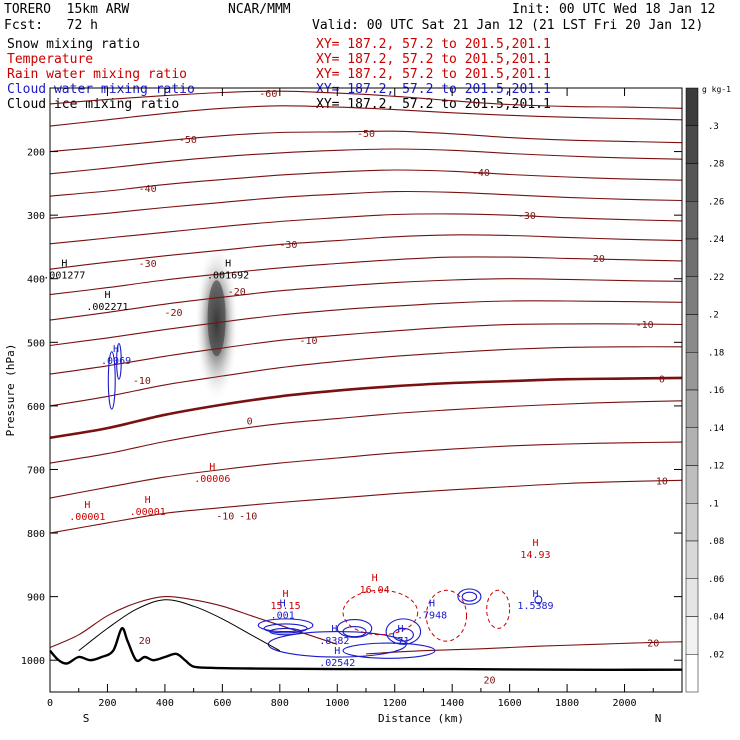 The height and width of the screenshot is (740, 740). What do you see at coordinates (283, 616) in the screenshot?
I see `max-value-10: .001` at bounding box center [283, 616].